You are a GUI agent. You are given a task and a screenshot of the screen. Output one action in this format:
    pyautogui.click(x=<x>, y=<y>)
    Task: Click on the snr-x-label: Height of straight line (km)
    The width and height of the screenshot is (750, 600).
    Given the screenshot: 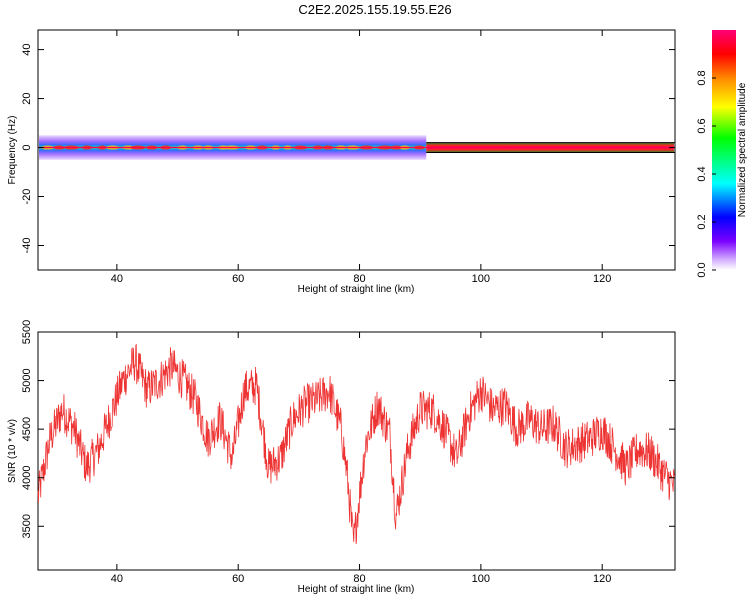 What is the action you would take?
    pyautogui.click(x=356, y=589)
    